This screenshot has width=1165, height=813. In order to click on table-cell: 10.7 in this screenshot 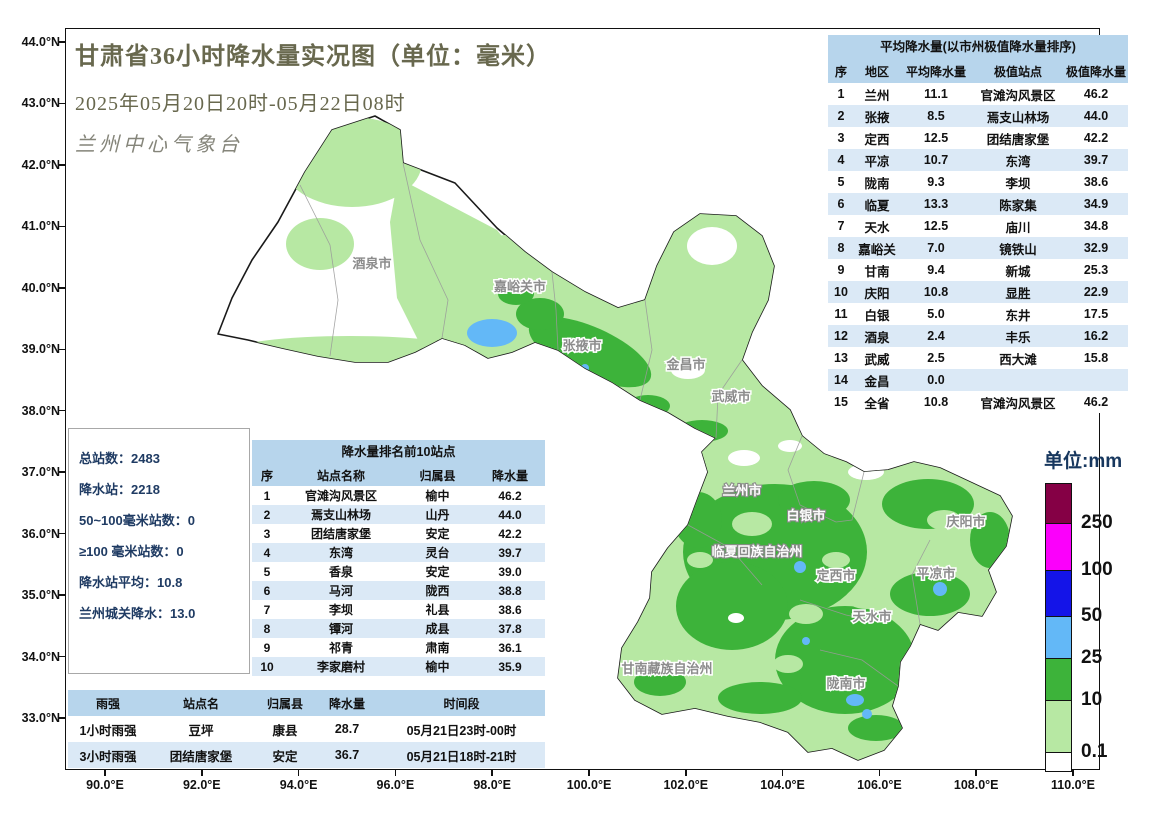, I will do `click(936, 160)`.